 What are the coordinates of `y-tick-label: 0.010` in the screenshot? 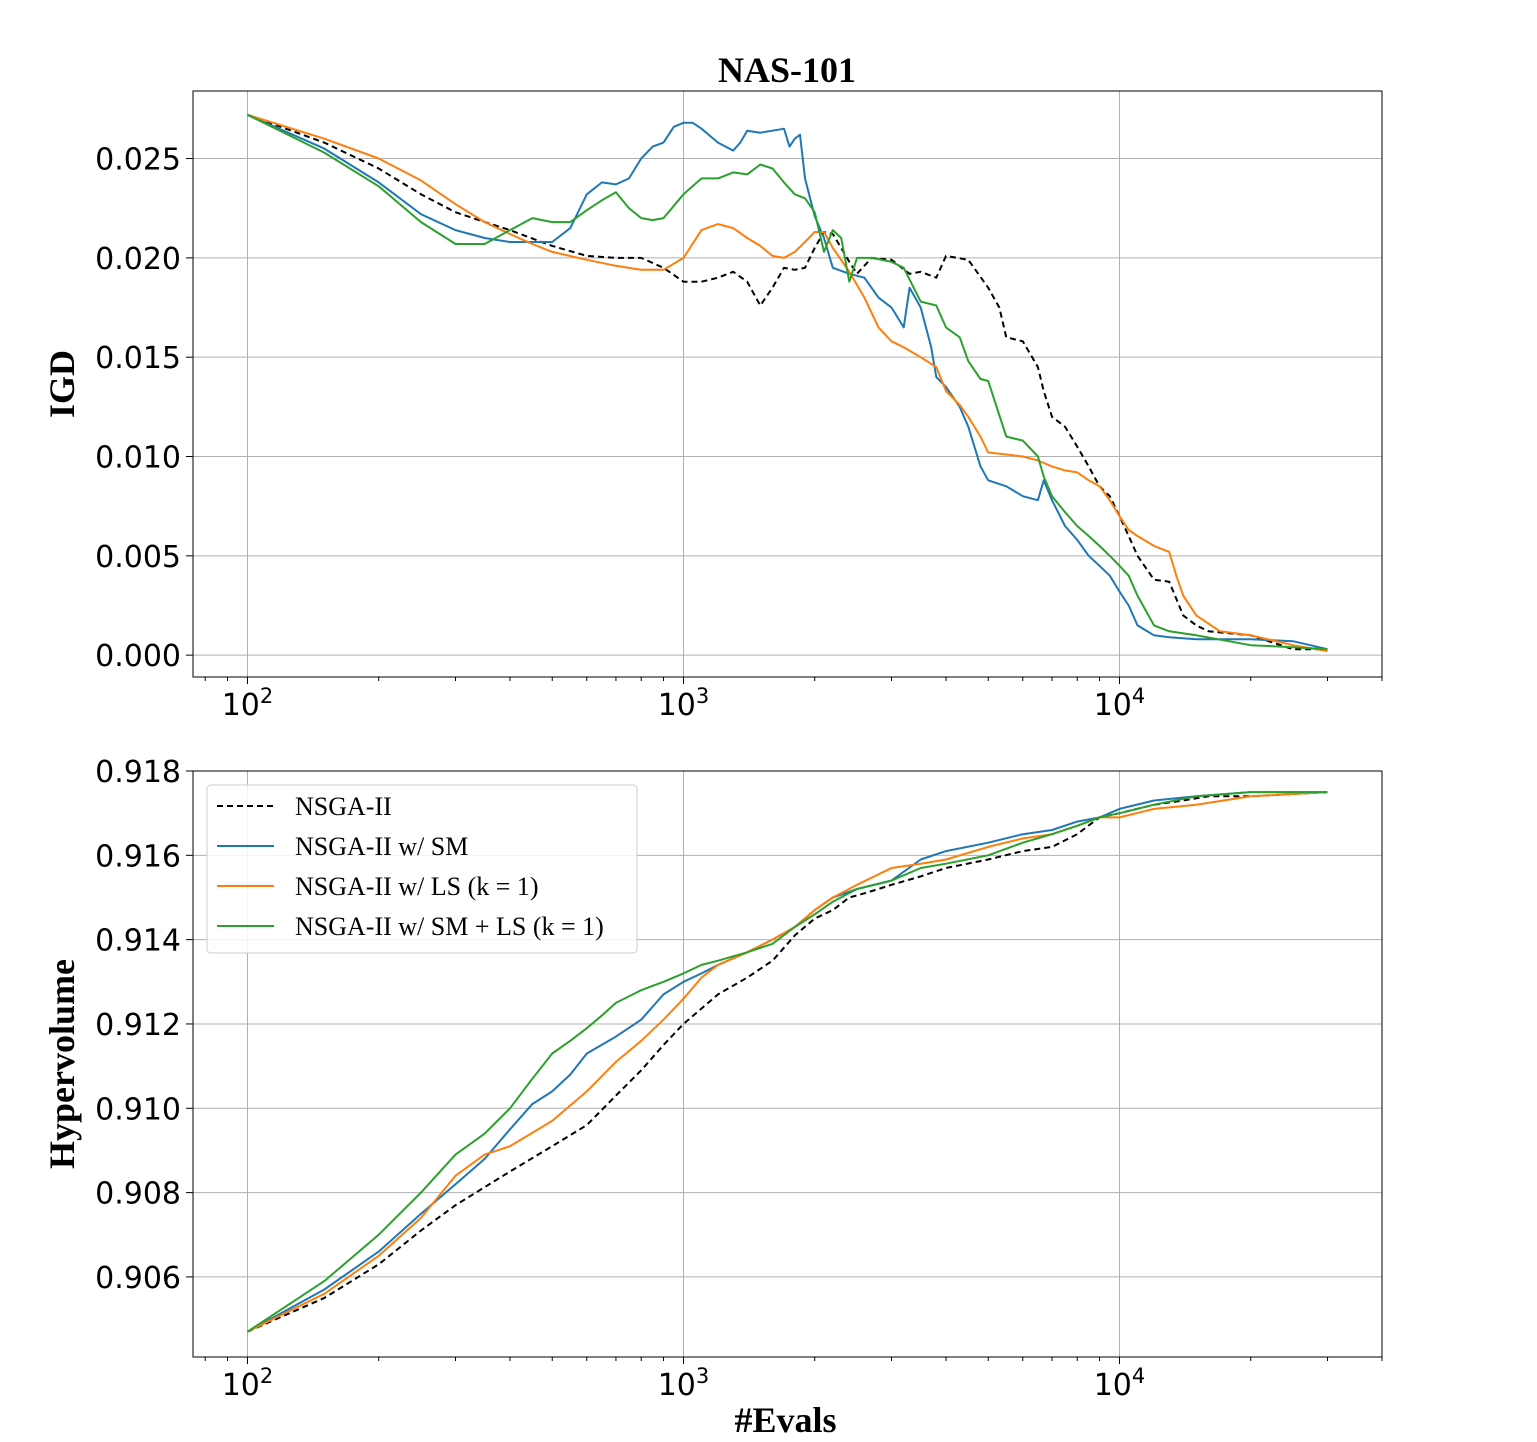 It's located at (138, 458).